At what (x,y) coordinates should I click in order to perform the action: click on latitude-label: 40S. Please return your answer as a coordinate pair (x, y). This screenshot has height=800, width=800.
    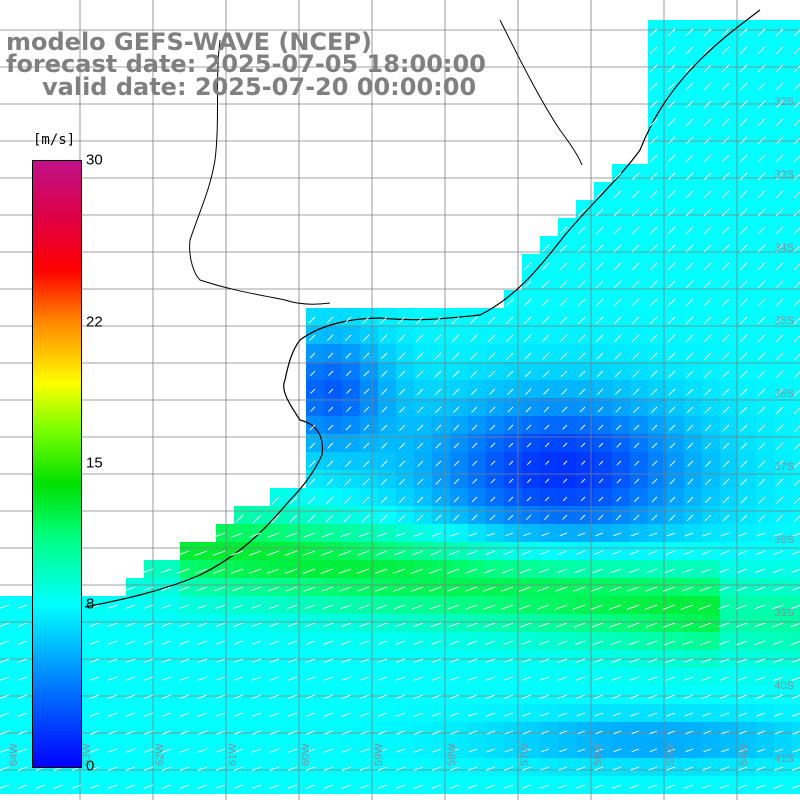
    Looking at the image, I should click on (784, 686).